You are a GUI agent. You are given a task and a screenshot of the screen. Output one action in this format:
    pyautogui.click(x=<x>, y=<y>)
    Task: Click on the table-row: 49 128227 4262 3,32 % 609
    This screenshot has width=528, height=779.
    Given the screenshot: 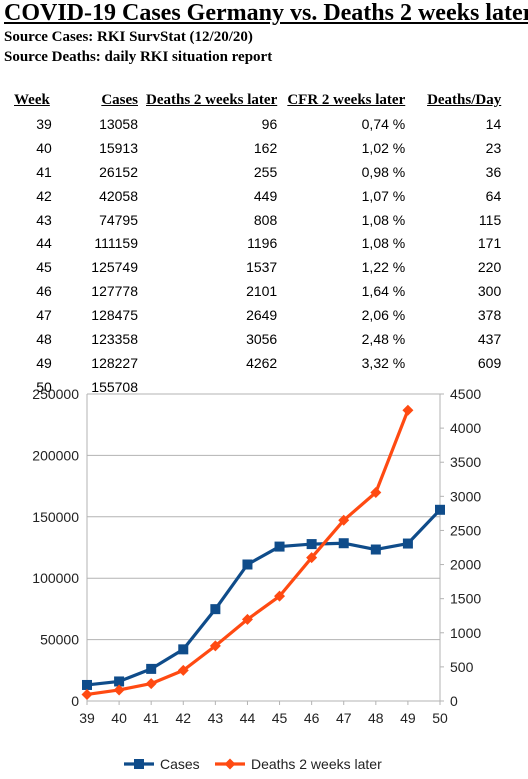 What is the action you would take?
    pyautogui.click(x=257, y=364)
    